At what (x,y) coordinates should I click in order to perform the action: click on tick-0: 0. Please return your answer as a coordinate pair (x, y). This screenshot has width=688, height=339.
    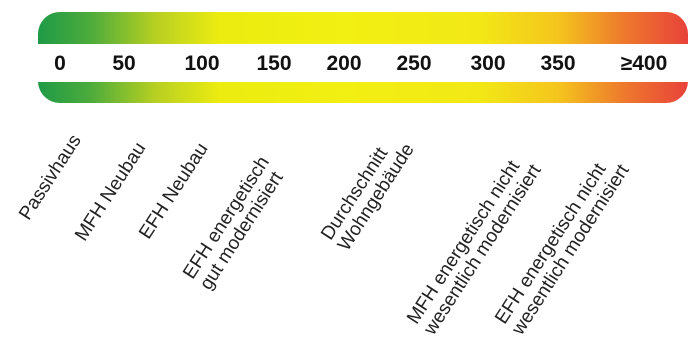
    Looking at the image, I should click on (60, 63).